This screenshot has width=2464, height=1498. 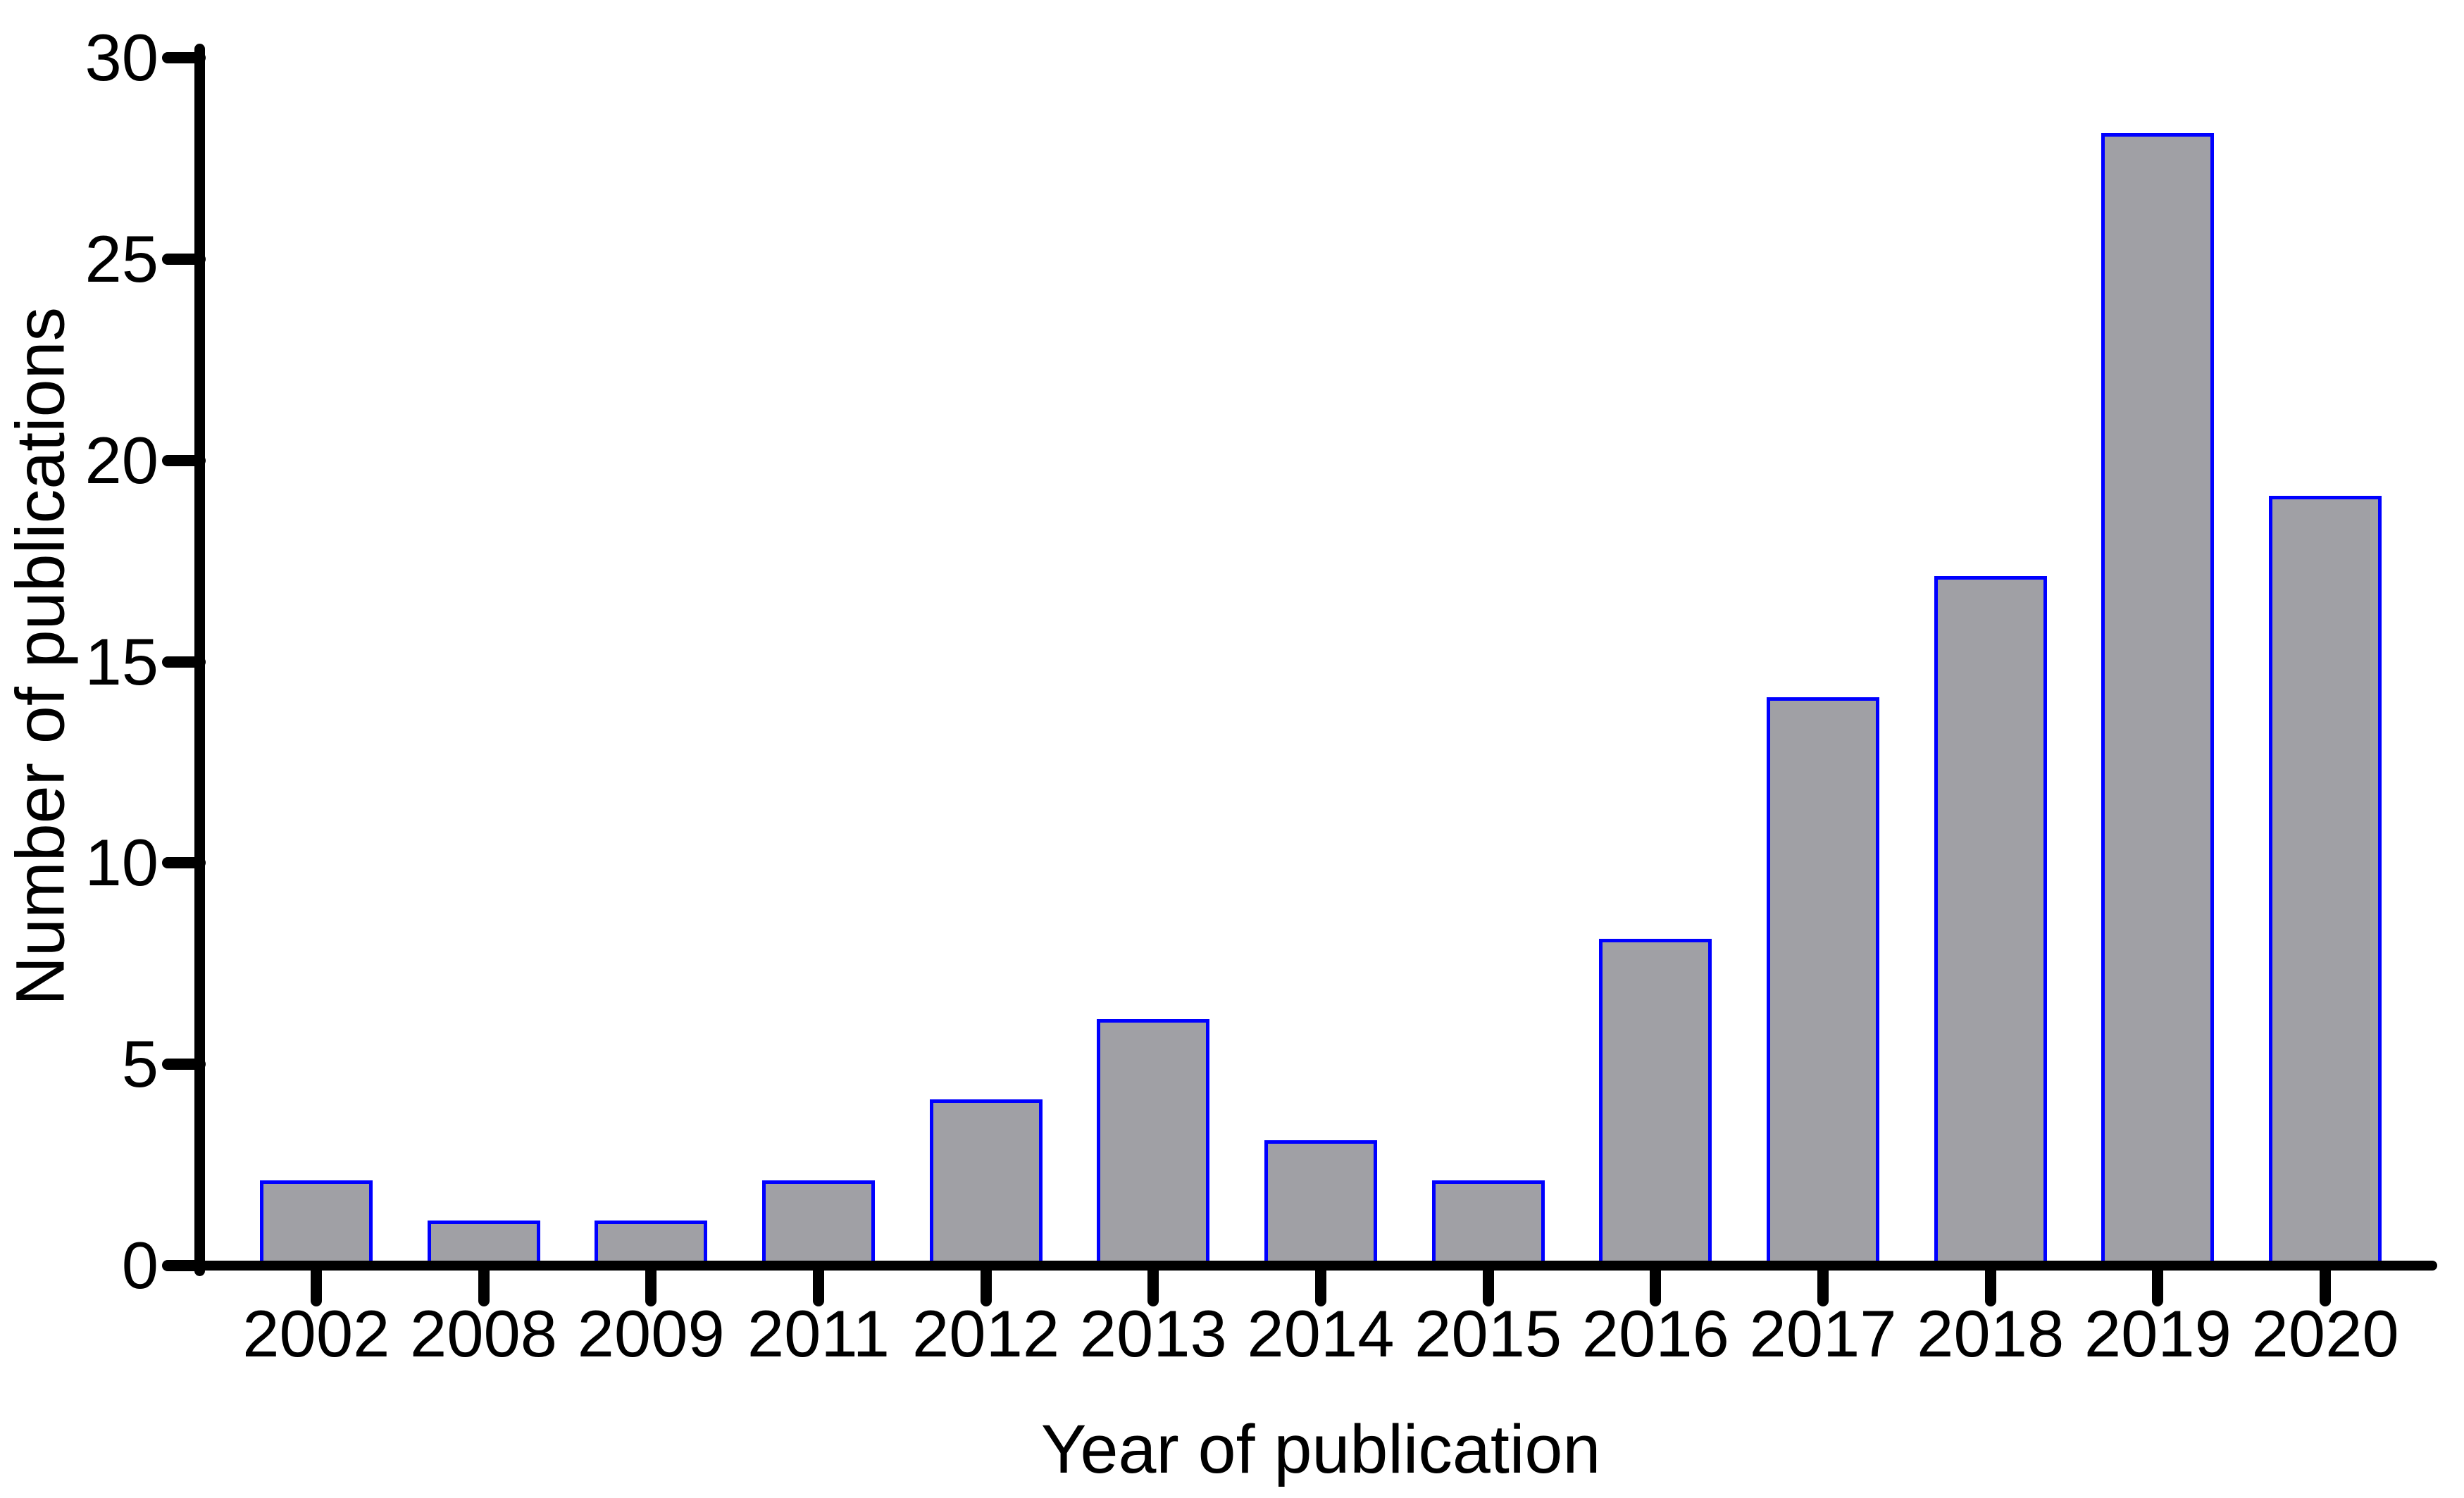 What do you see at coordinates (651, 1334) in the screenshot?
I see `x-tick-label: 2009` at bounding box center [651, 1334].